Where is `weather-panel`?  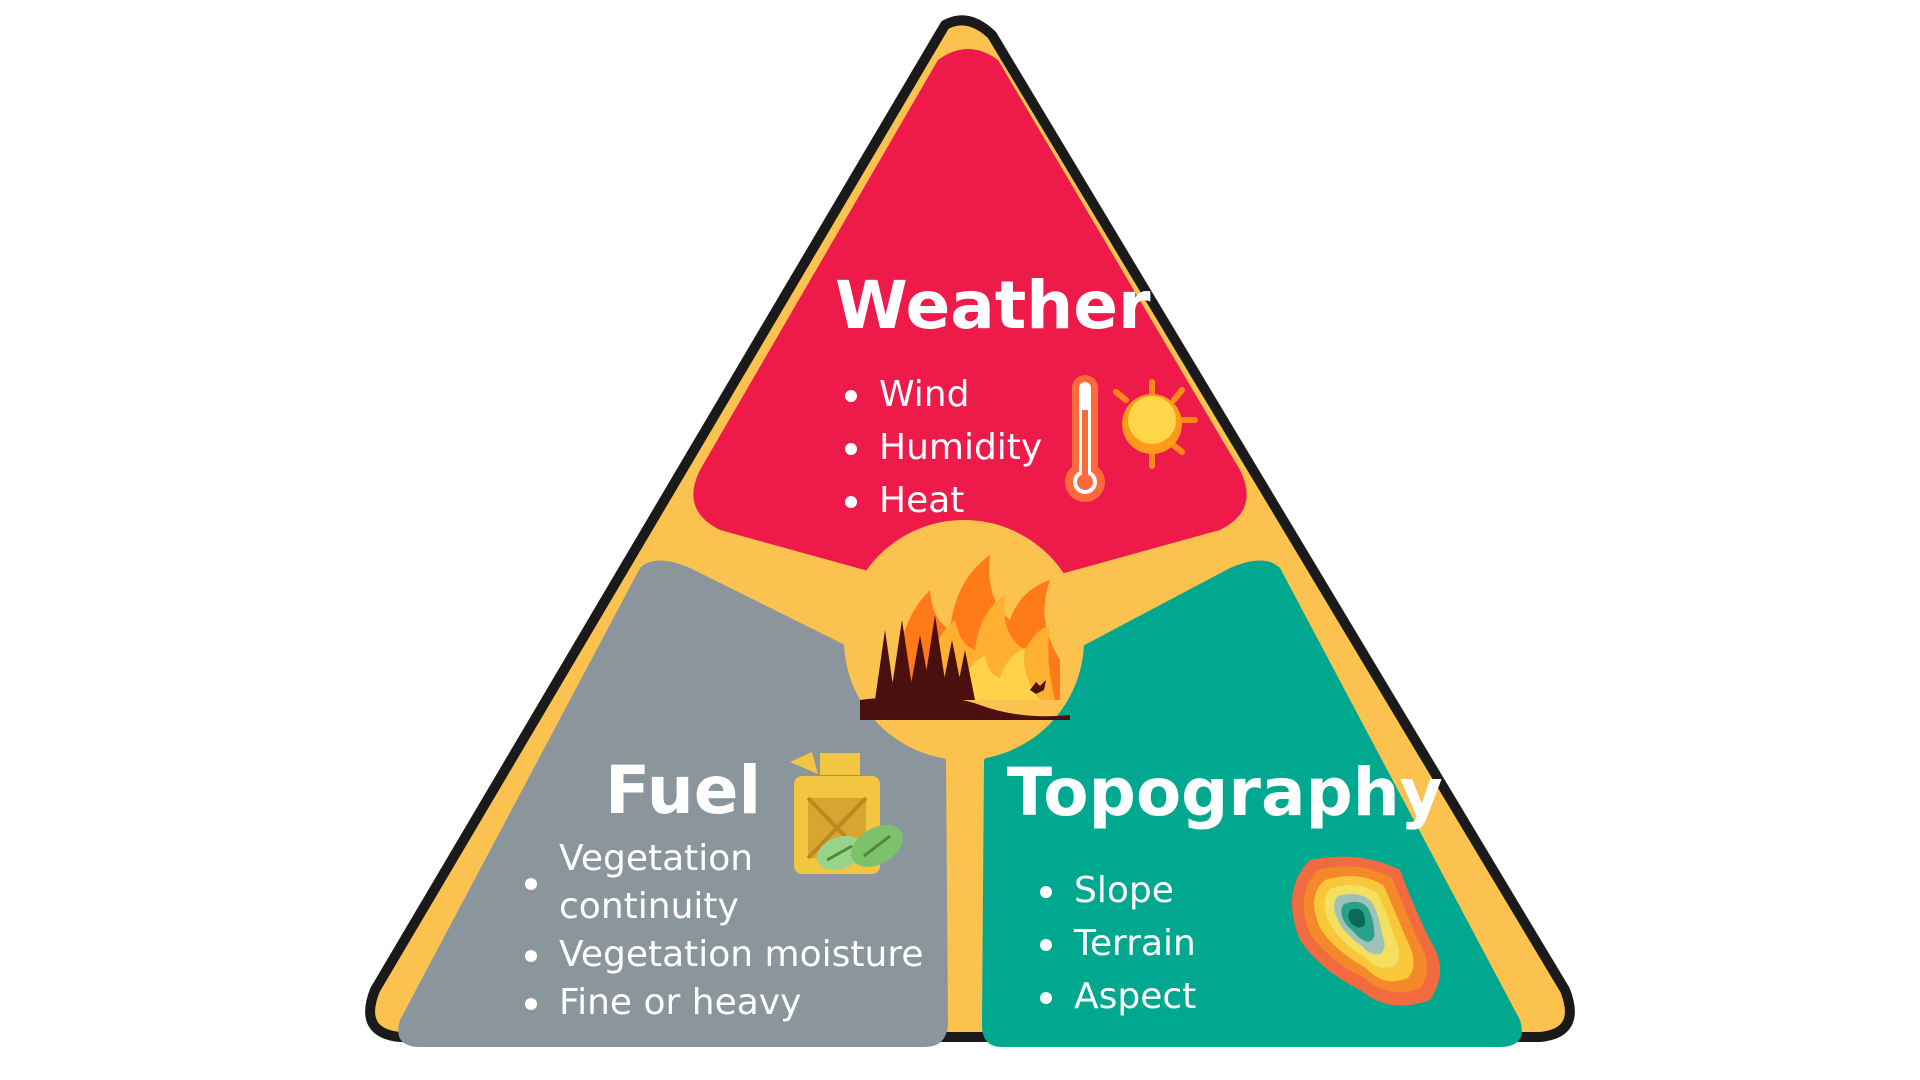
weather-panel is located at coordinates (970, 318).